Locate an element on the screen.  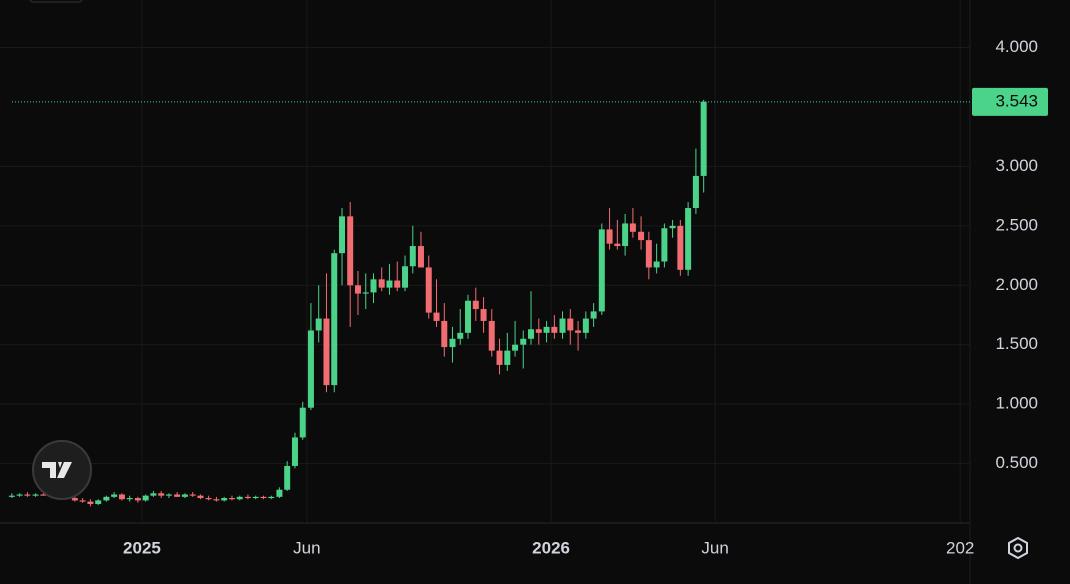
y-tick-label: 3.000 is located at coordinates (1016, 165).